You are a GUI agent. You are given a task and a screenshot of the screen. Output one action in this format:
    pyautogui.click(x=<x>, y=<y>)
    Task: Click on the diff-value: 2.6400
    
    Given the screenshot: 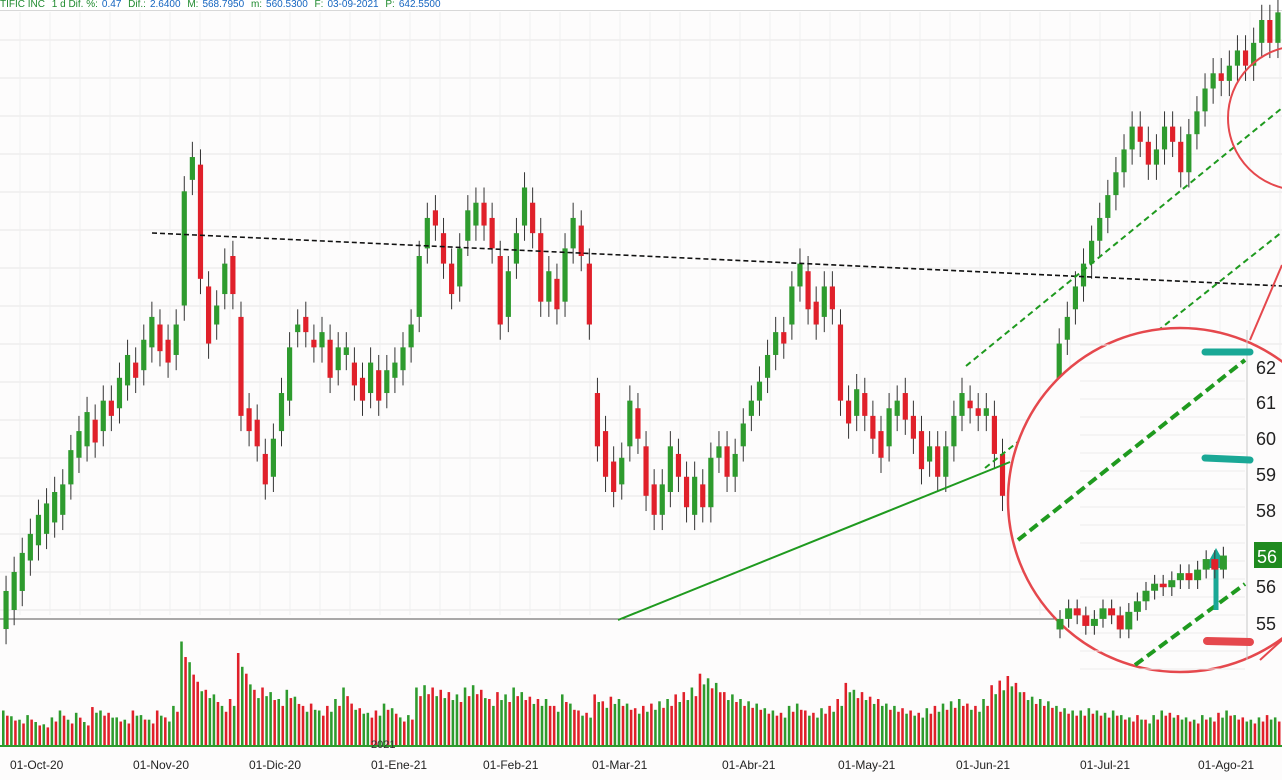 What is the action you would take?
    pyautogui.click(x=165, y=5)
    